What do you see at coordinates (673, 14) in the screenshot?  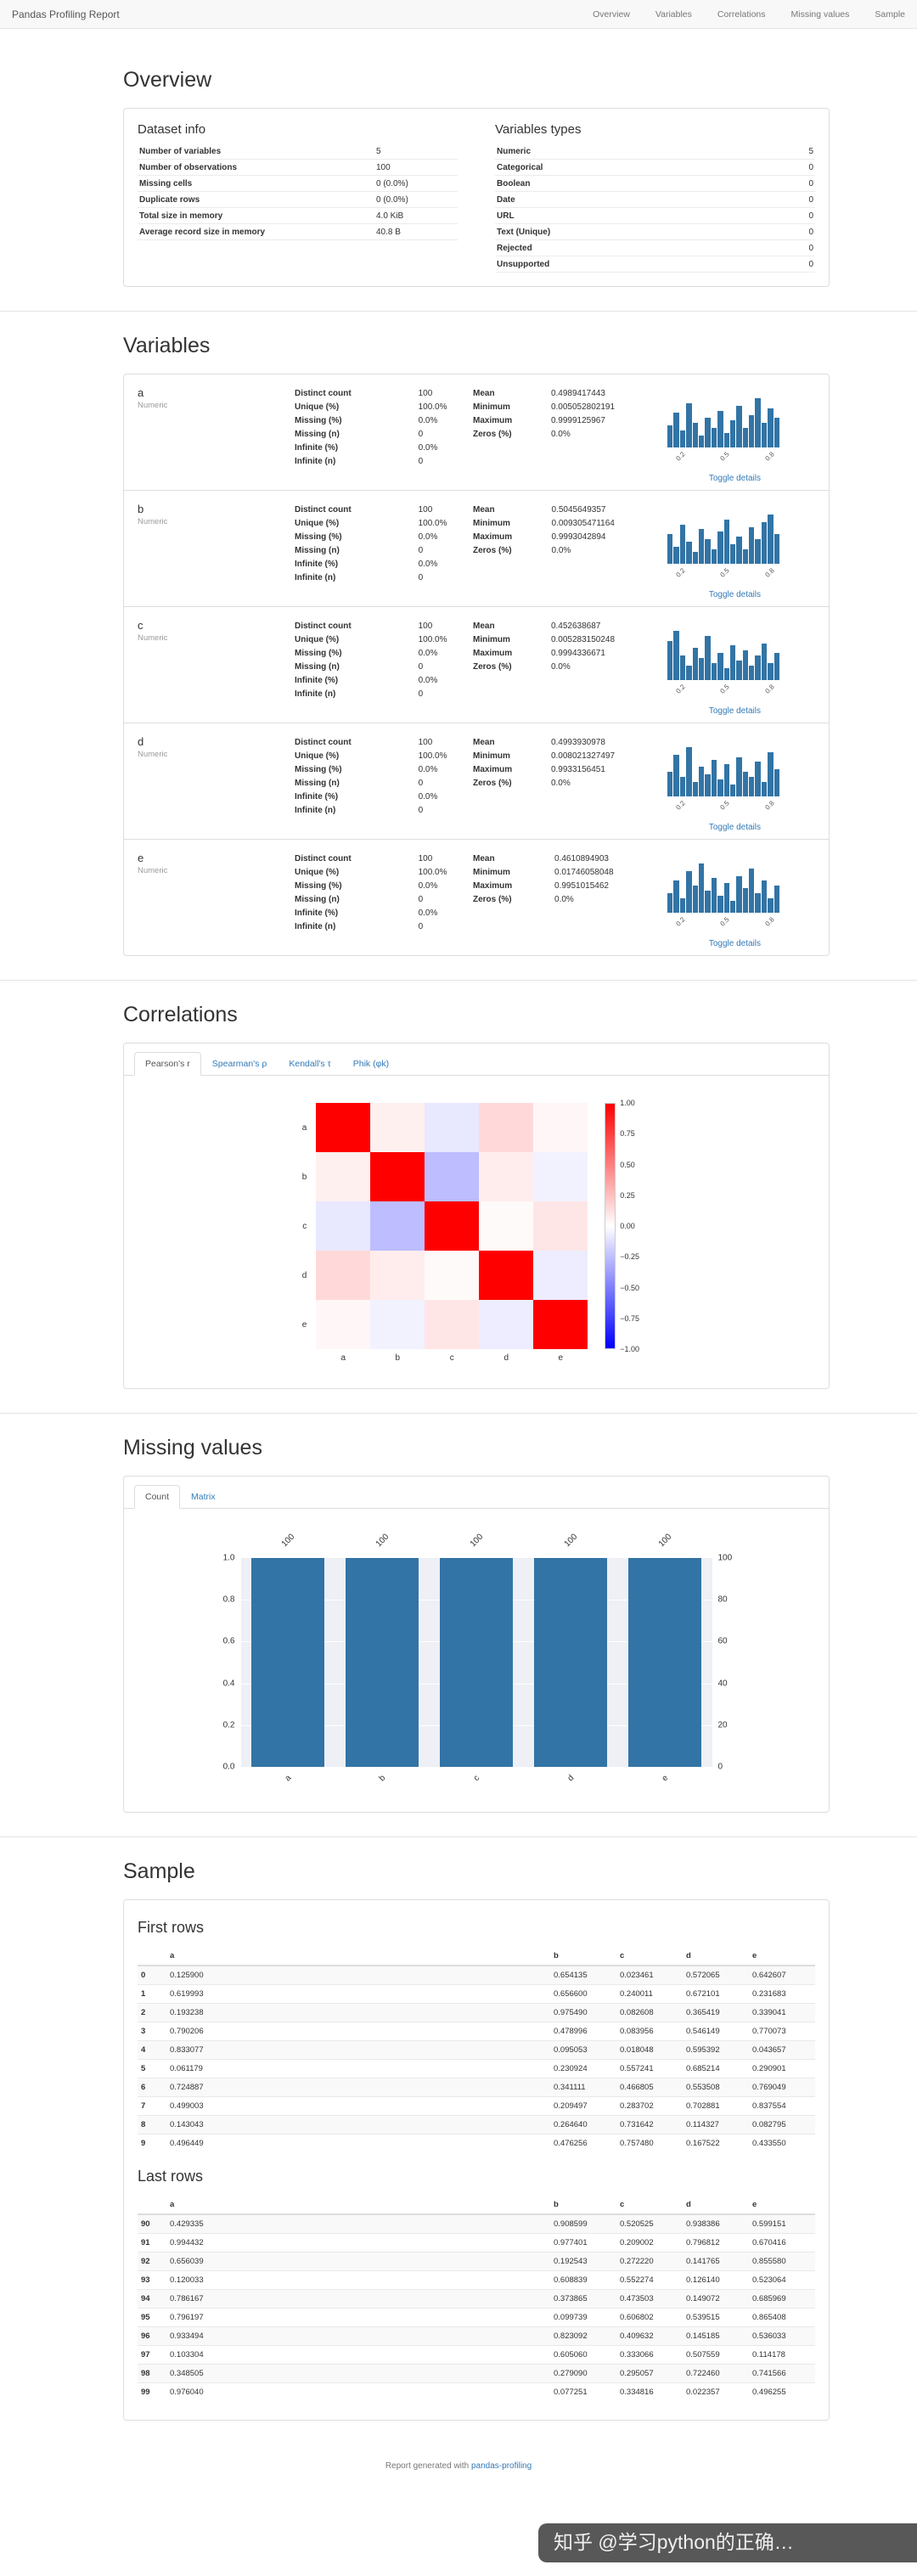 I see `nav-link-variables: Variables` at bounding box center [673, 14].